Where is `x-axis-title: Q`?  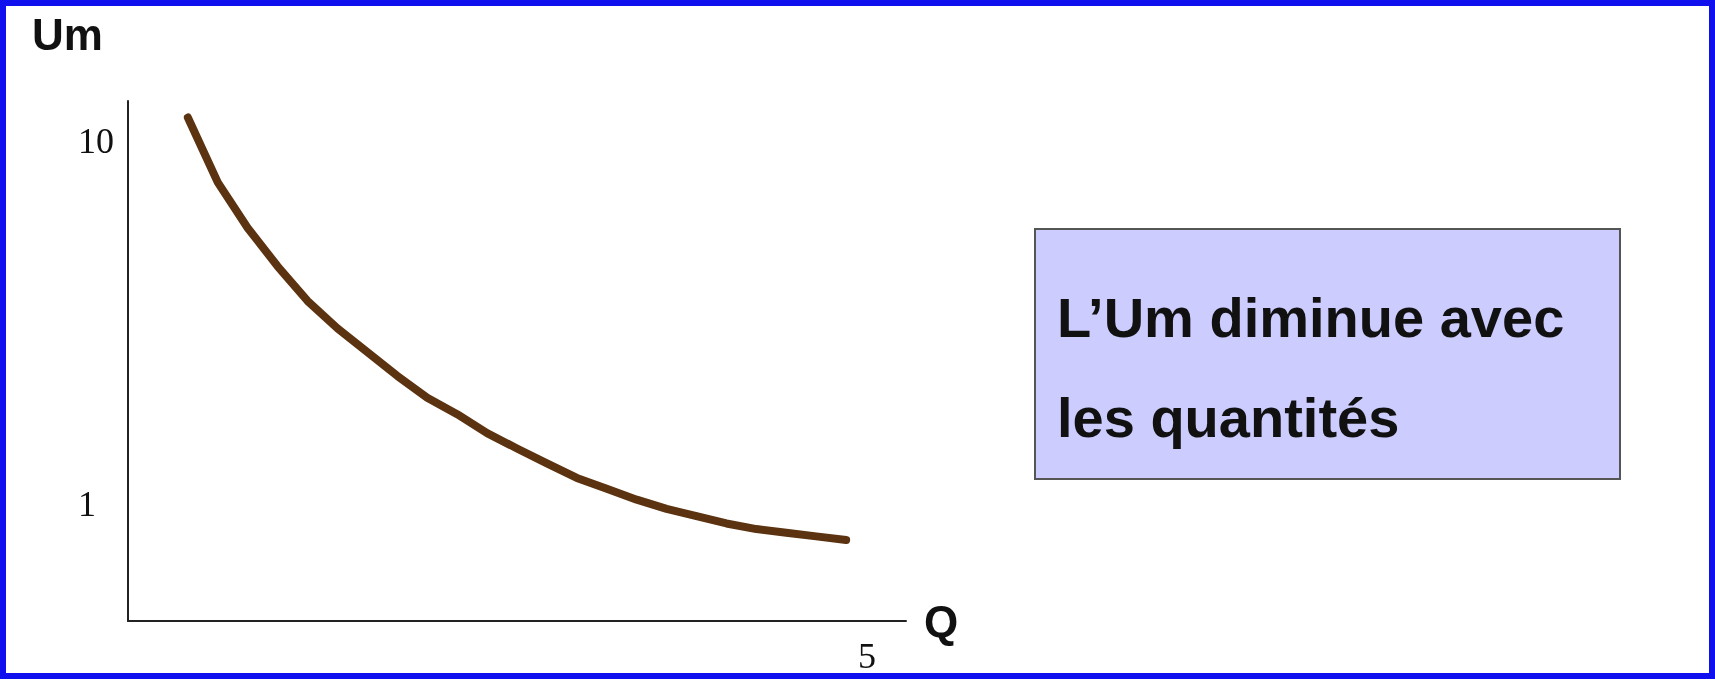
x-axis-title: Q is located at coordinates (941, 621).